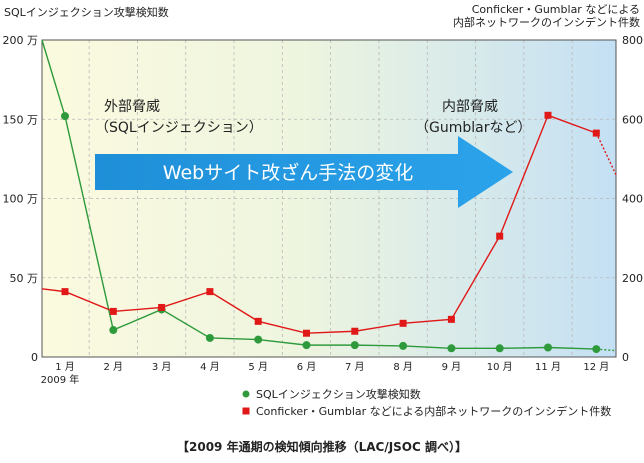 The image size is (644, 463). What do you see at coordinates (246, 411) in the screenshot?
I see `legend-marker-incident` at bounding box center [246, 411].